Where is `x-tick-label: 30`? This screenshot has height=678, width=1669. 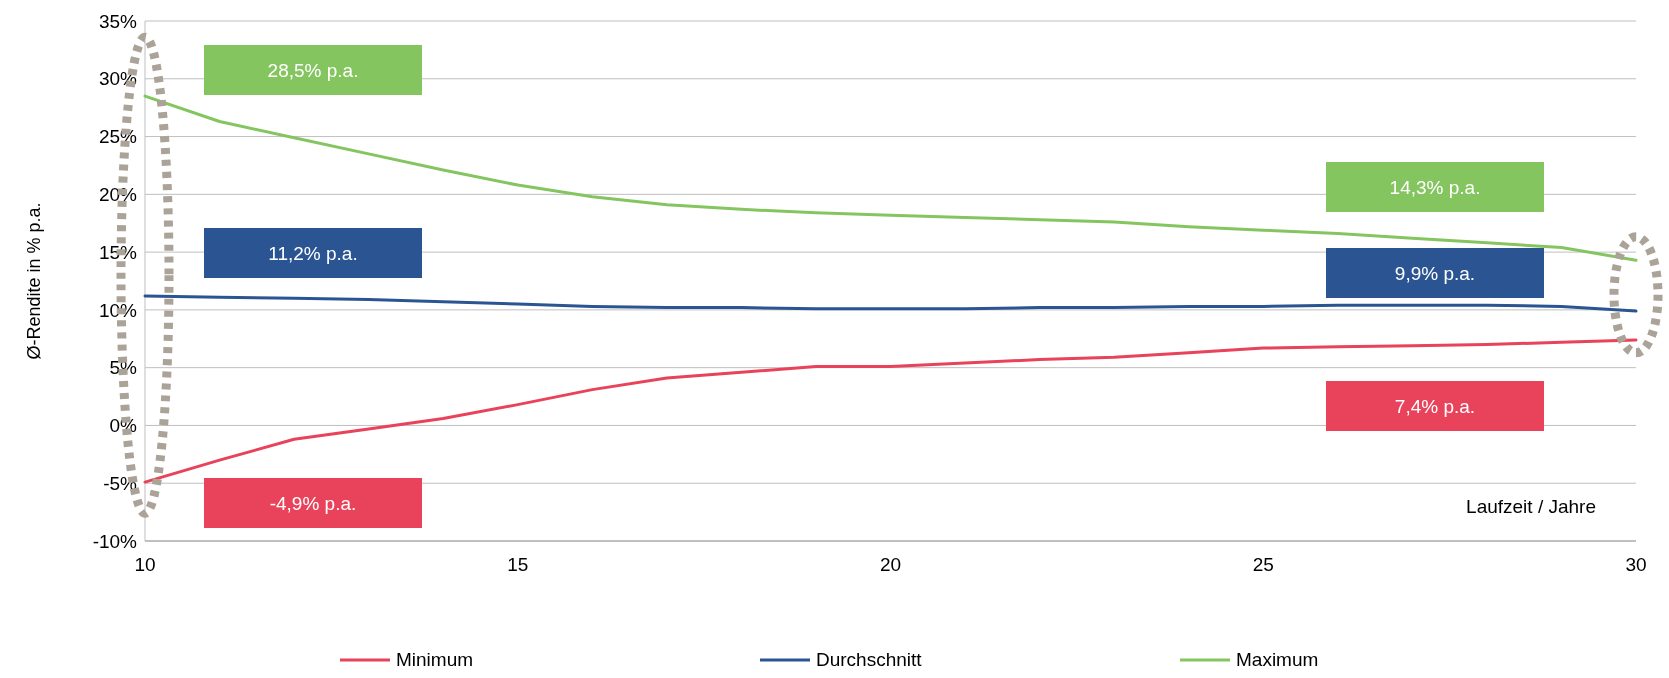 x-tick-label: 30 is located at coordinates (1636, 564).